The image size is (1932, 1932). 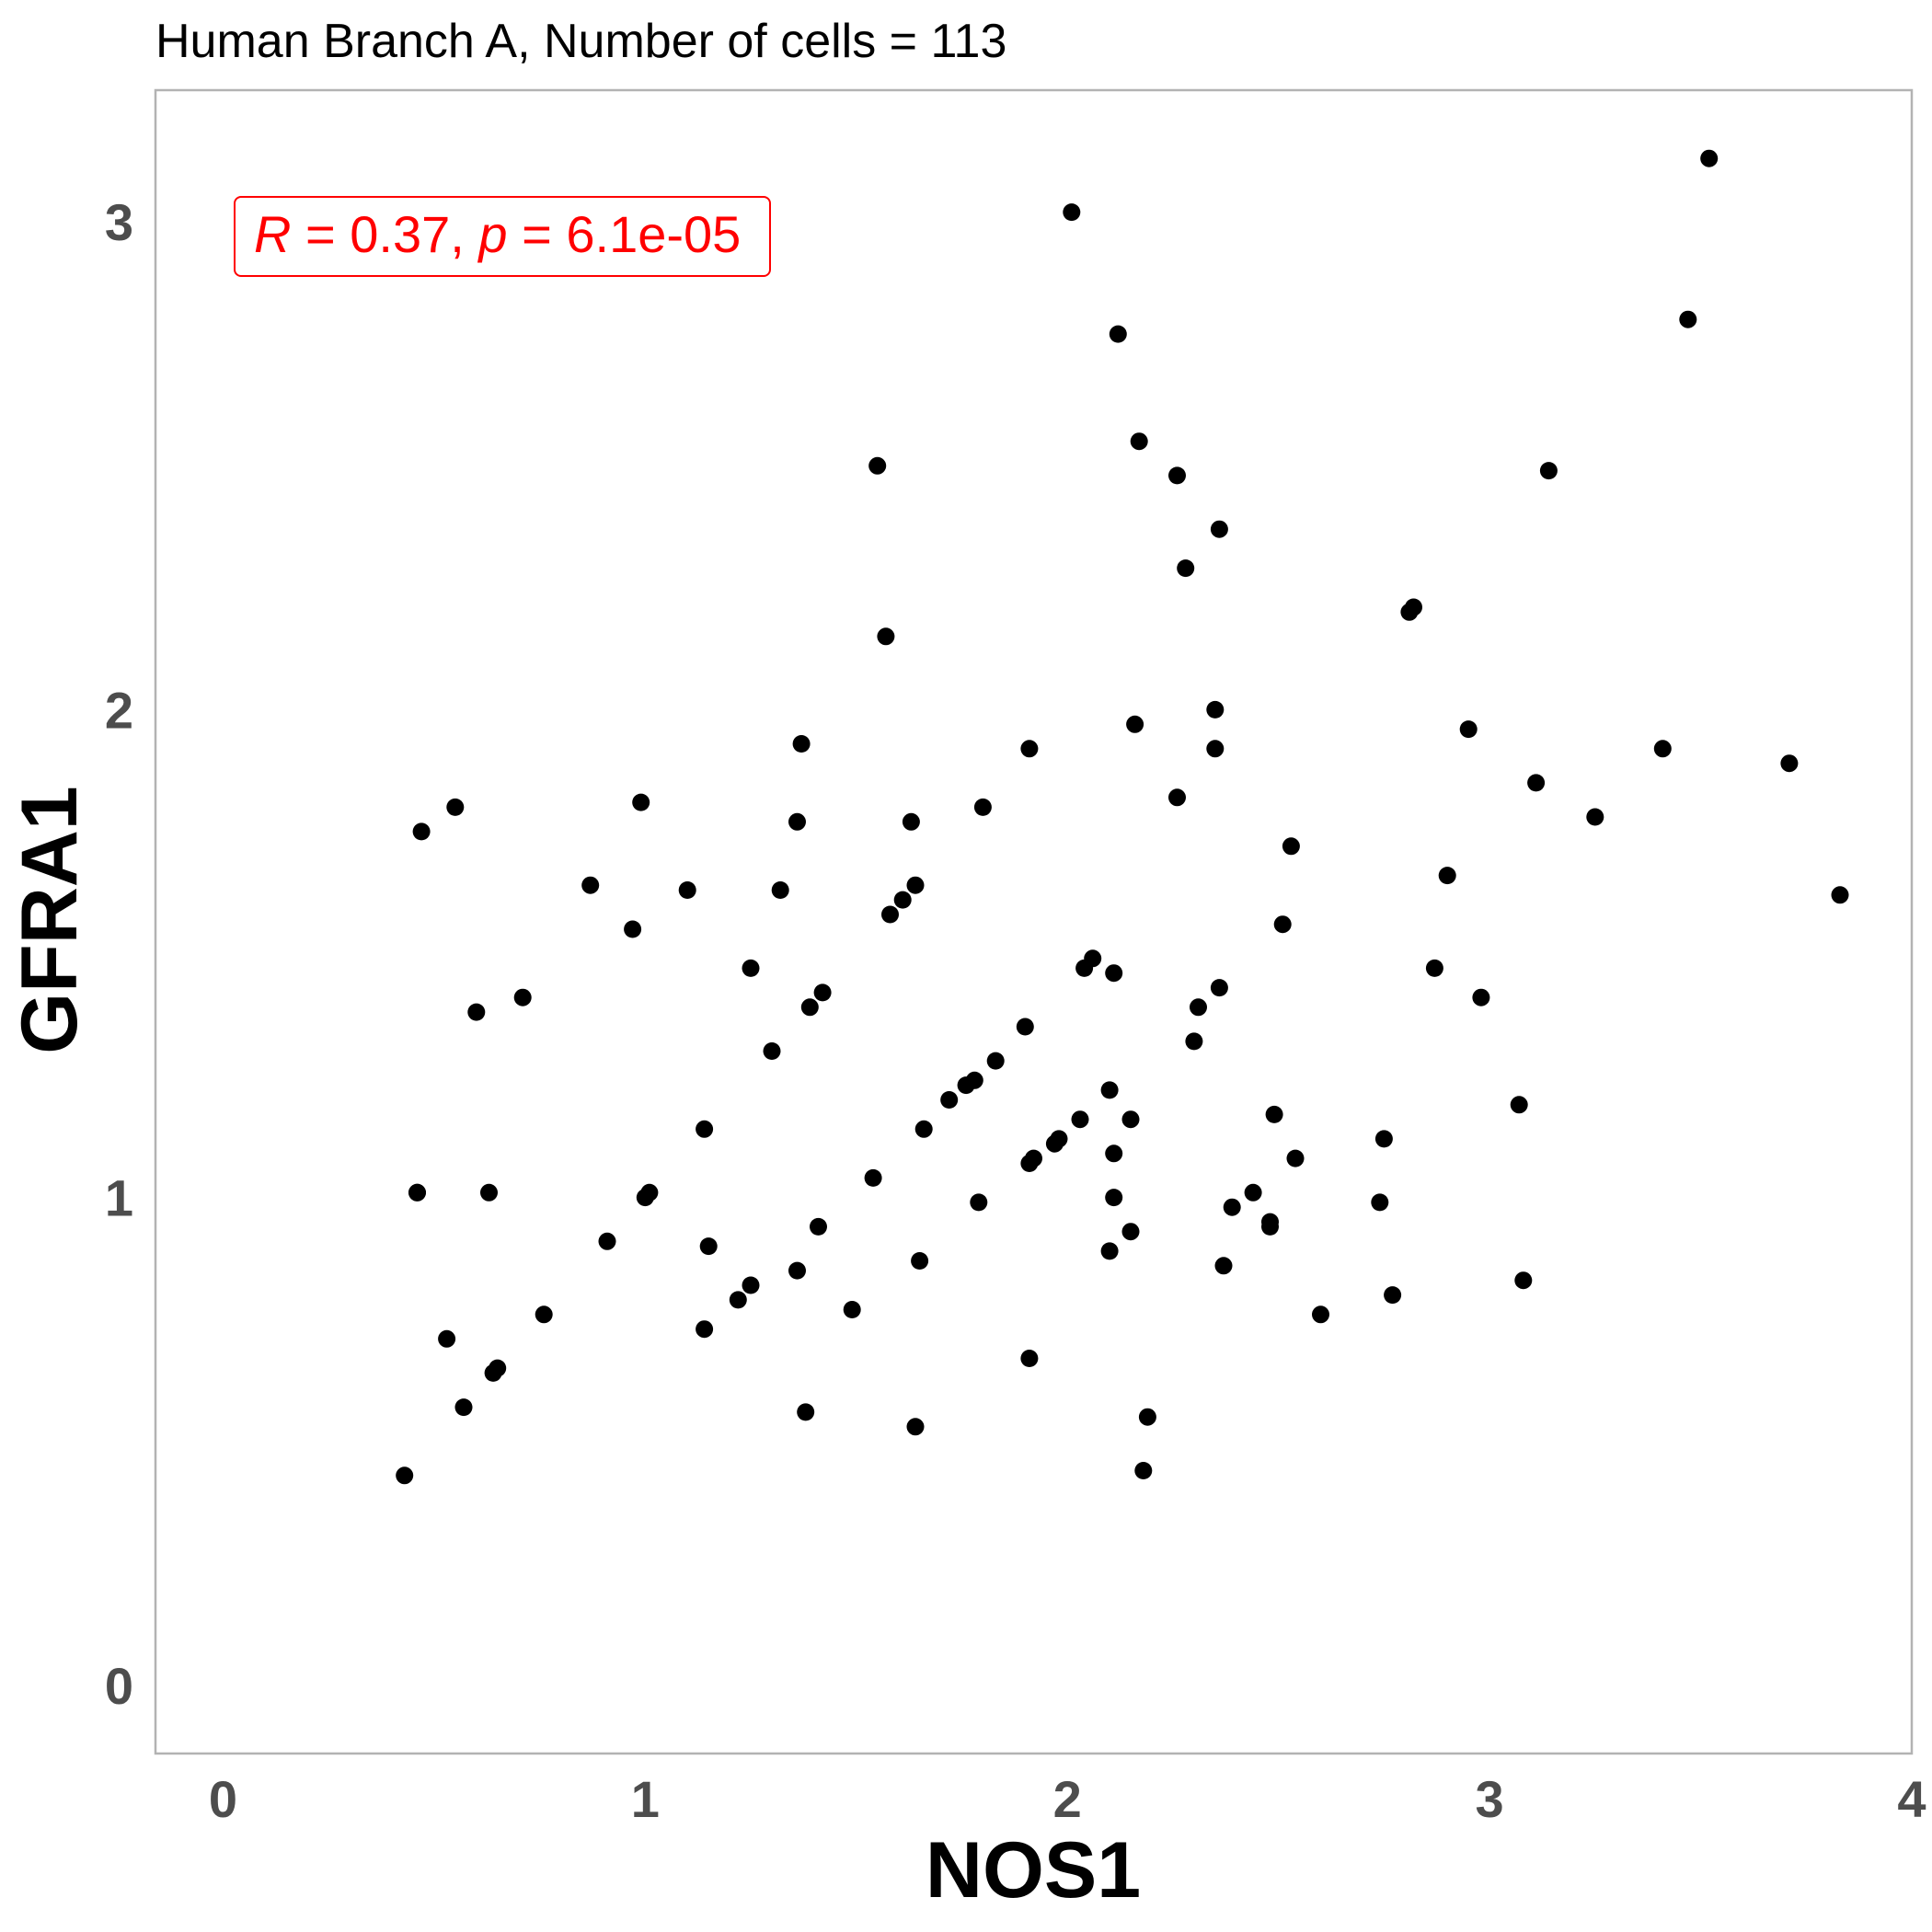 I want to click on correlation-text: R = 0.37, p = 6.1e-05, so click(x=497, y=234).